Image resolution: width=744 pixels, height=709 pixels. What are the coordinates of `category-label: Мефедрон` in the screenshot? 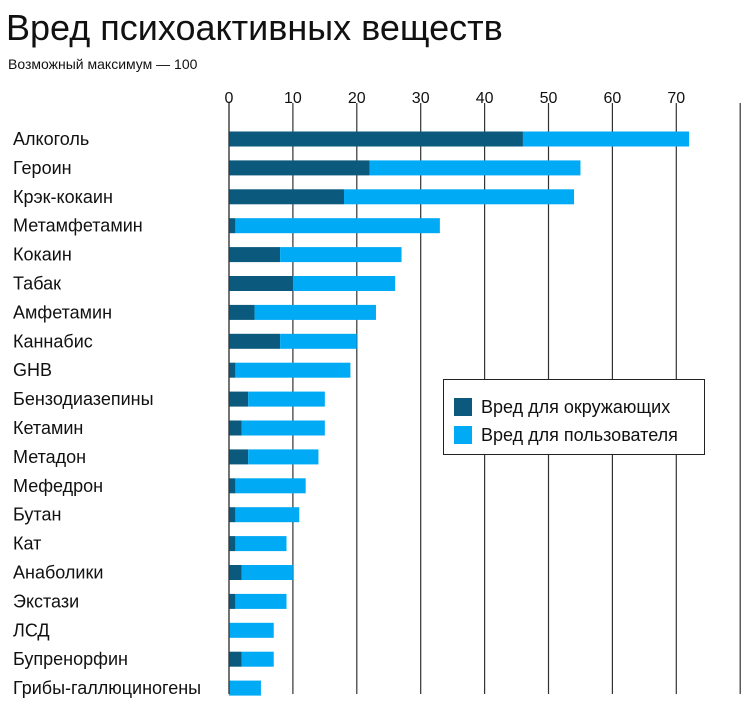 It's located at (58, 486).